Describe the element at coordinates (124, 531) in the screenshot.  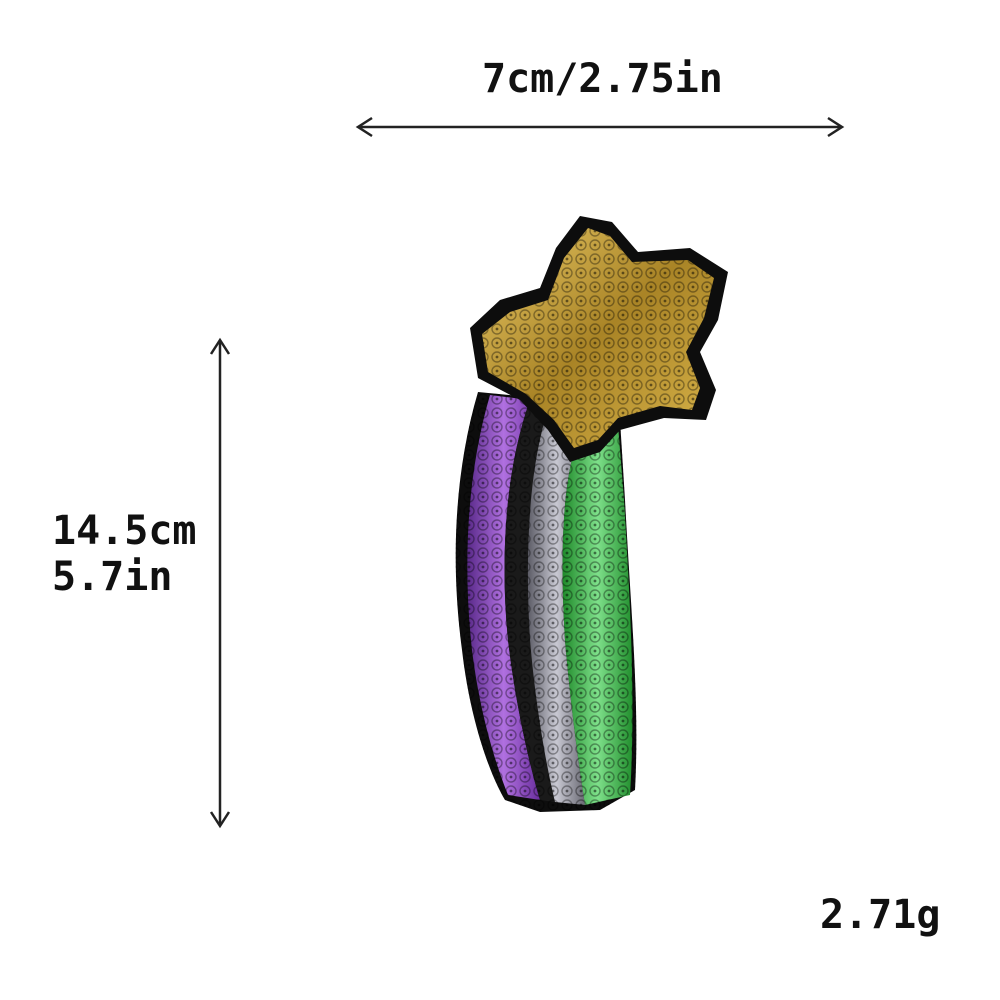
I see `height-cm-label: 14.5cm` at that location.